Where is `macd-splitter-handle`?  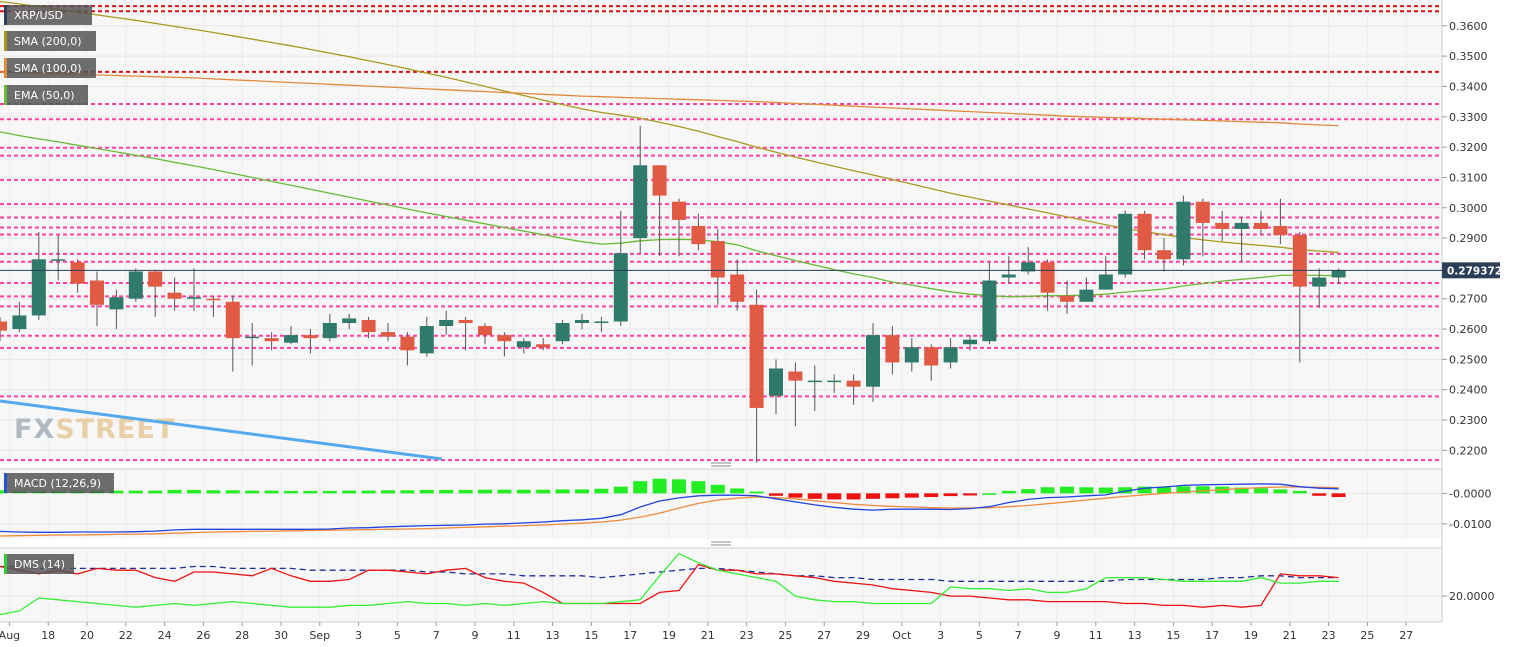 macd-splitter-handle is located at coordinates (721, 464).